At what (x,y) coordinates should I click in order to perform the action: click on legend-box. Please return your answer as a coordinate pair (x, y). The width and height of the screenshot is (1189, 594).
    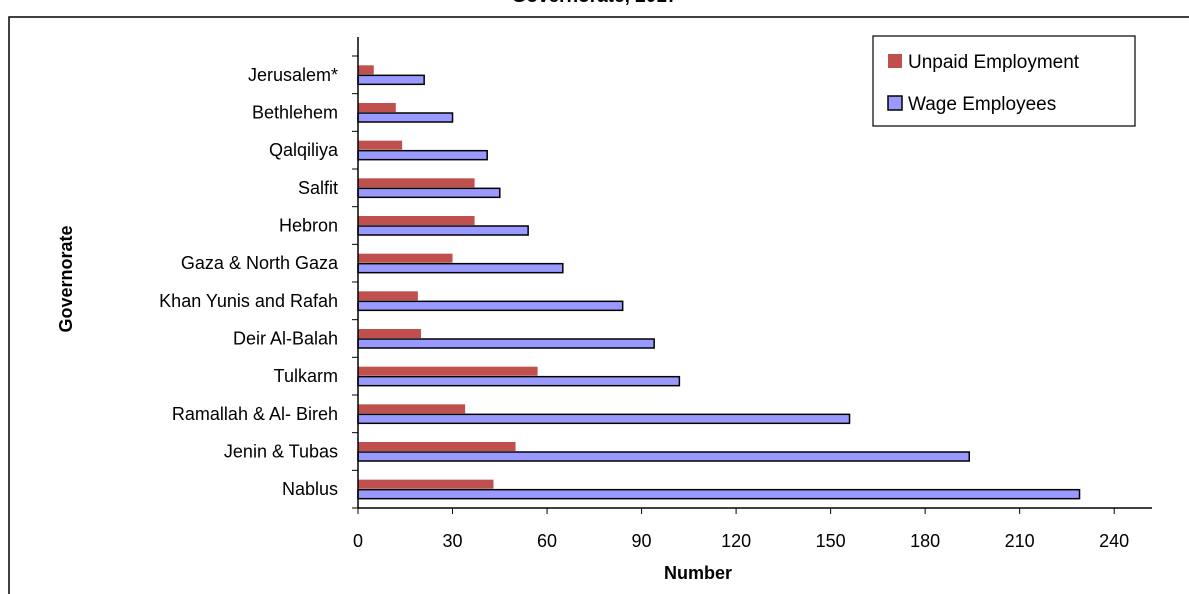
    Looking at the image, I should click on (1004, 81).